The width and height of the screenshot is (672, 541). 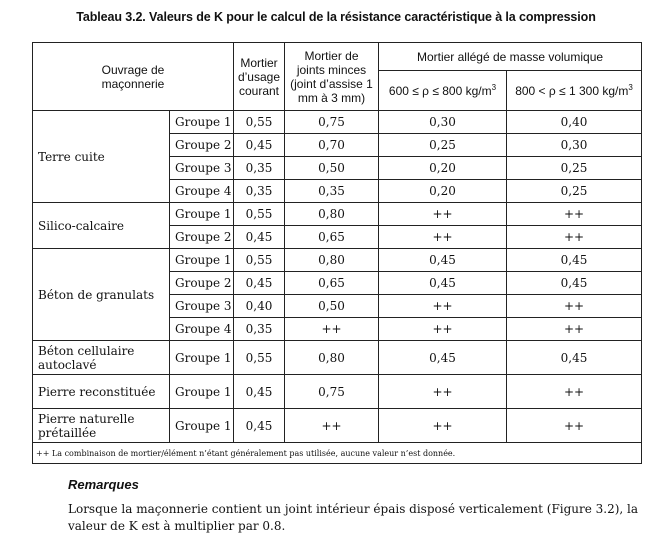 I want to click on material-cell: Pierre reconstituée, so click(x=101, y=391).